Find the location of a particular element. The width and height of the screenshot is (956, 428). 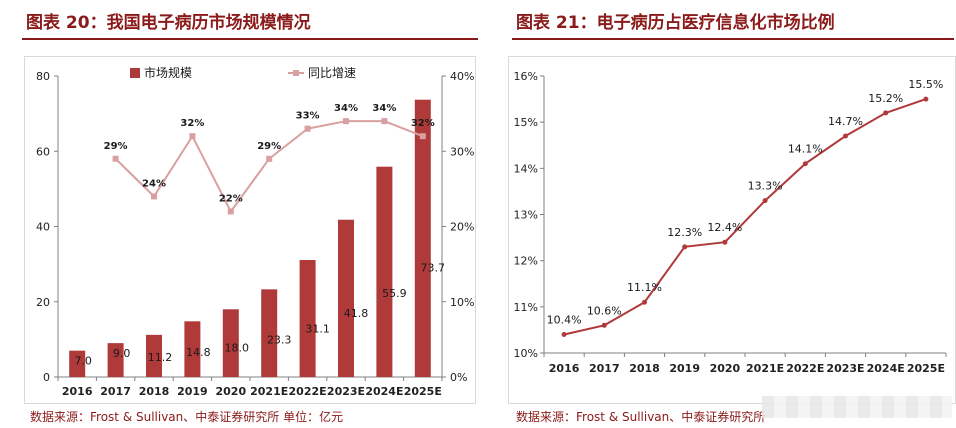

share-label: 10.6% is located at coordinates (604, 310).